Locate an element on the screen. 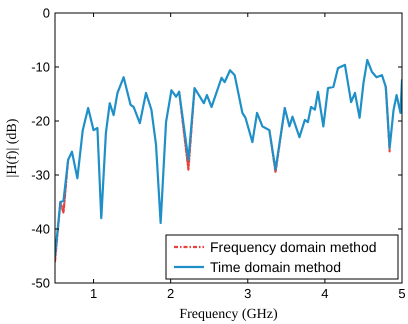 The width and height of the screenshot is (408, 324). y-tick-label: -20 is located at coordinates (40, 121).